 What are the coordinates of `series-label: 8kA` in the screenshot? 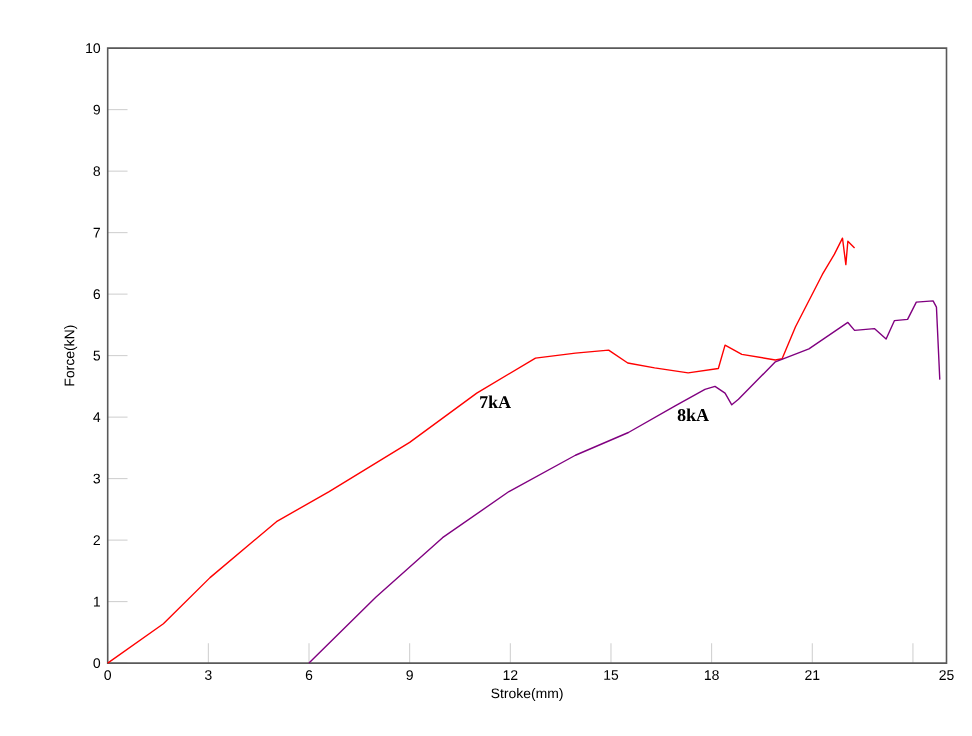 It's located at (693, 414).